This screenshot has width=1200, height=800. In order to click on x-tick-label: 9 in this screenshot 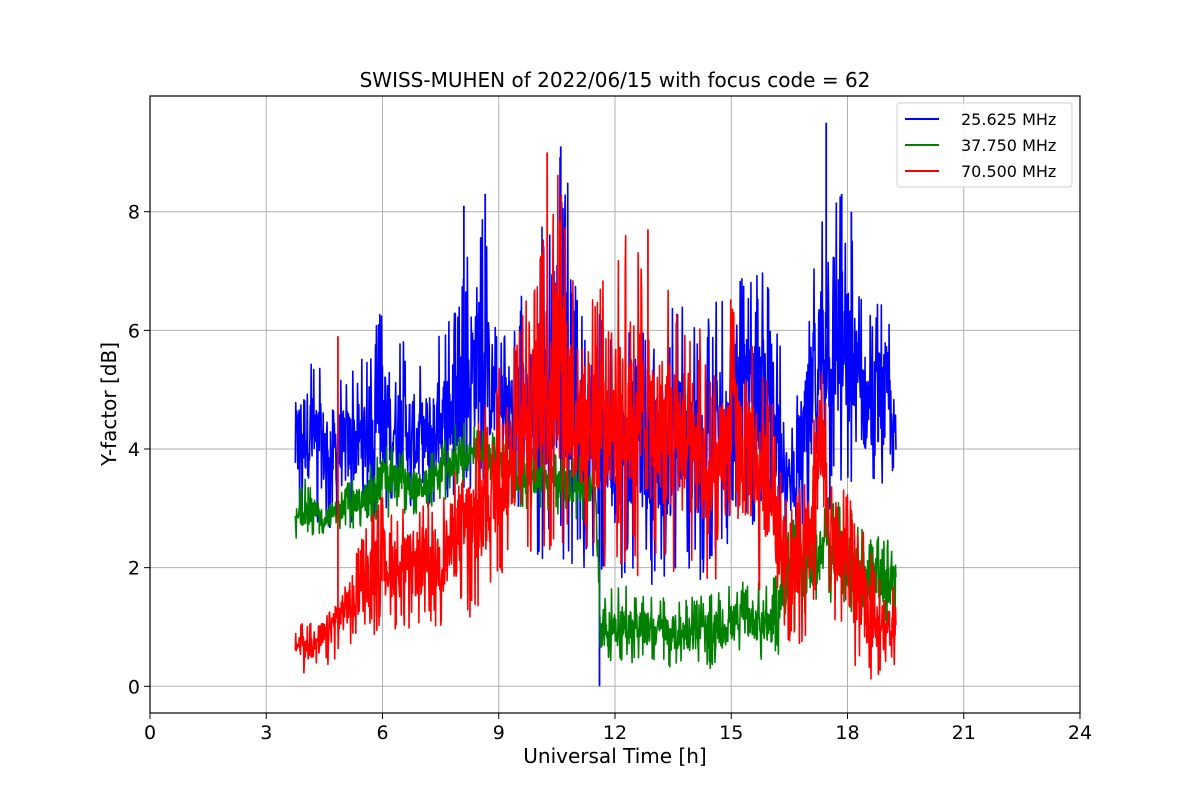, I will do `click(499, 733)`.